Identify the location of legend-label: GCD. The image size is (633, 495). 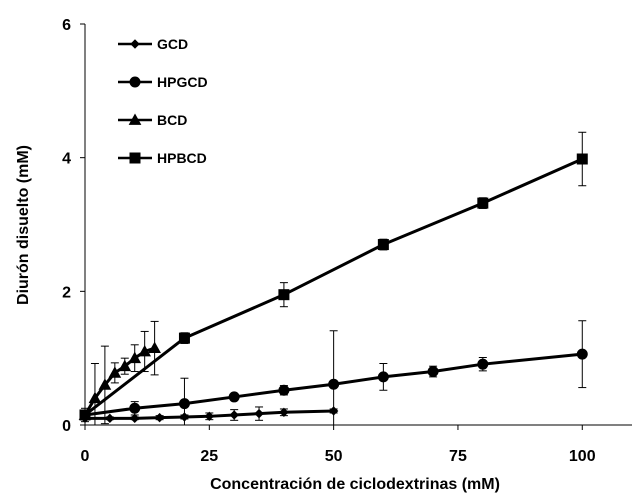
(172, 44).